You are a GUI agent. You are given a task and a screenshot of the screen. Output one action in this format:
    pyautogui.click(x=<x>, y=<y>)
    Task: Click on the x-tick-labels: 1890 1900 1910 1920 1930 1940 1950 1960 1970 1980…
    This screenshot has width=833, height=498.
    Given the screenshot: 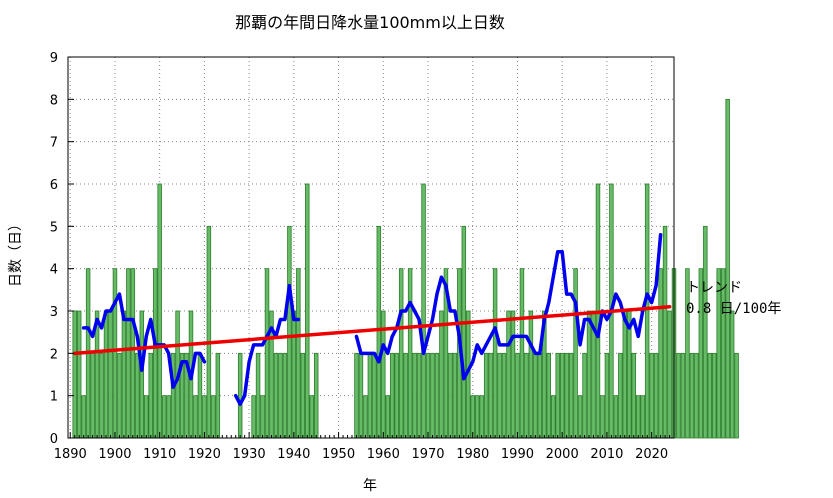 What is the action you would take?
    pyautogui.click(x=361, y=454)
    